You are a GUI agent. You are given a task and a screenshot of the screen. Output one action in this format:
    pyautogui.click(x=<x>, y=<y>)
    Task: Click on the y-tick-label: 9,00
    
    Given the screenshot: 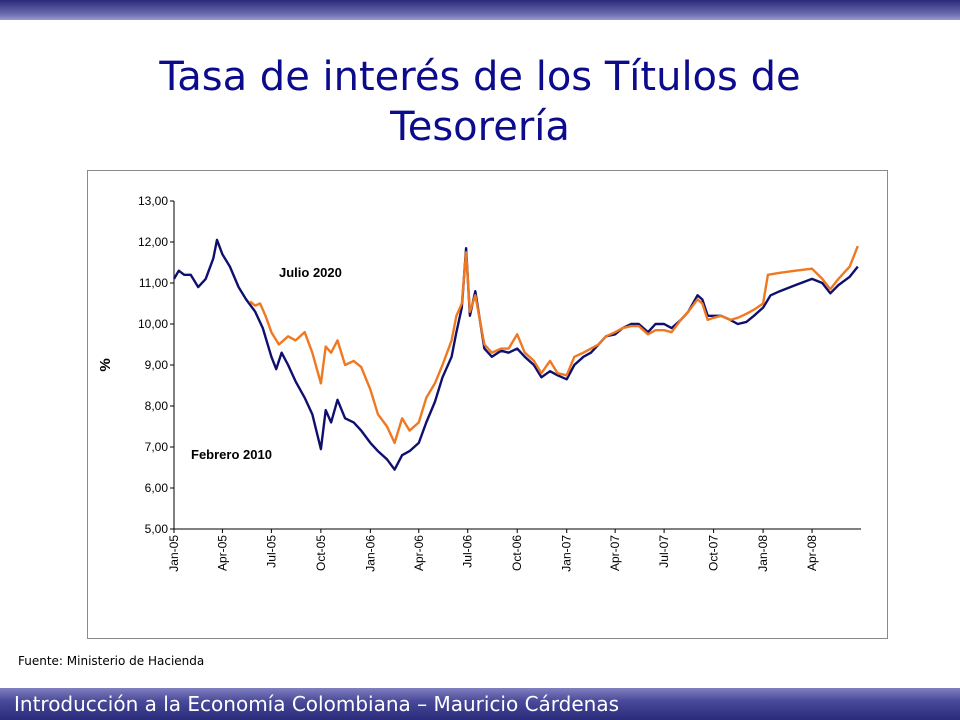 What is the action you would take?
    pyautogui.click(x=157, y=365)
    